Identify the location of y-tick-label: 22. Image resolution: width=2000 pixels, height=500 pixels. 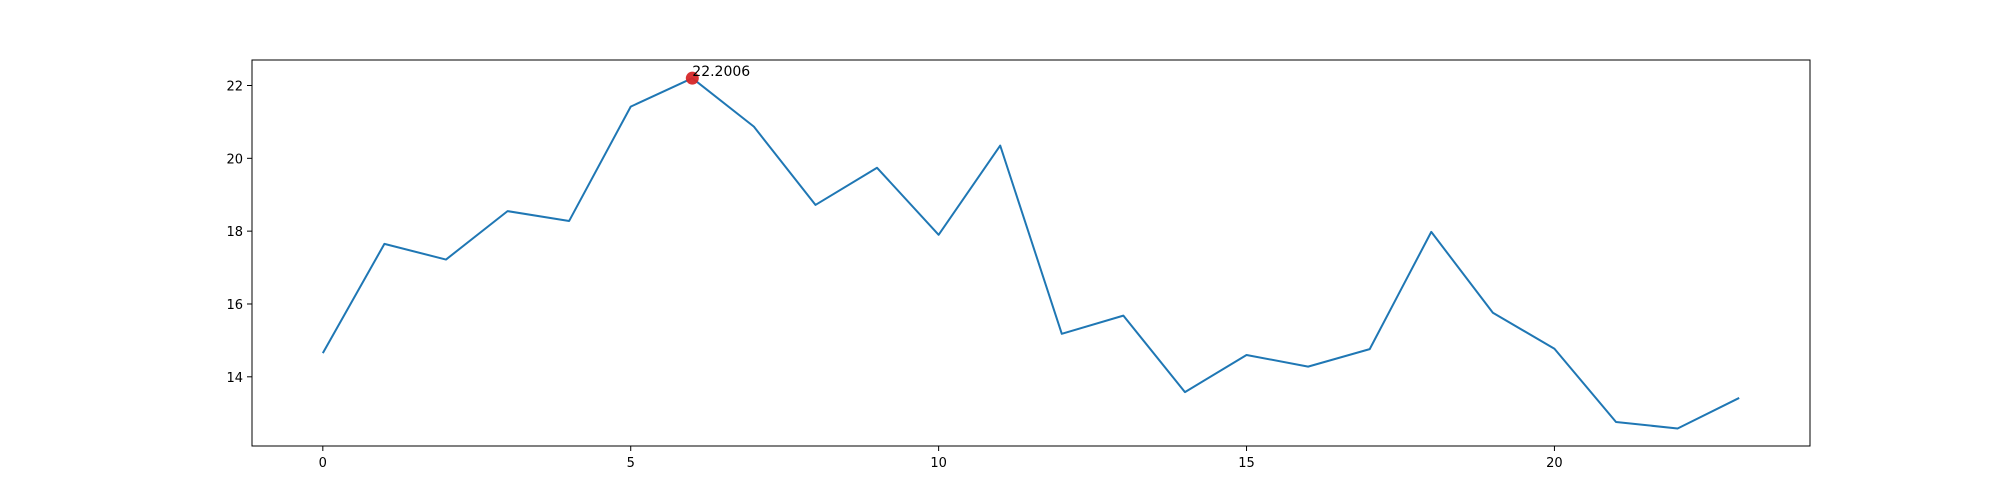
(234, 86).